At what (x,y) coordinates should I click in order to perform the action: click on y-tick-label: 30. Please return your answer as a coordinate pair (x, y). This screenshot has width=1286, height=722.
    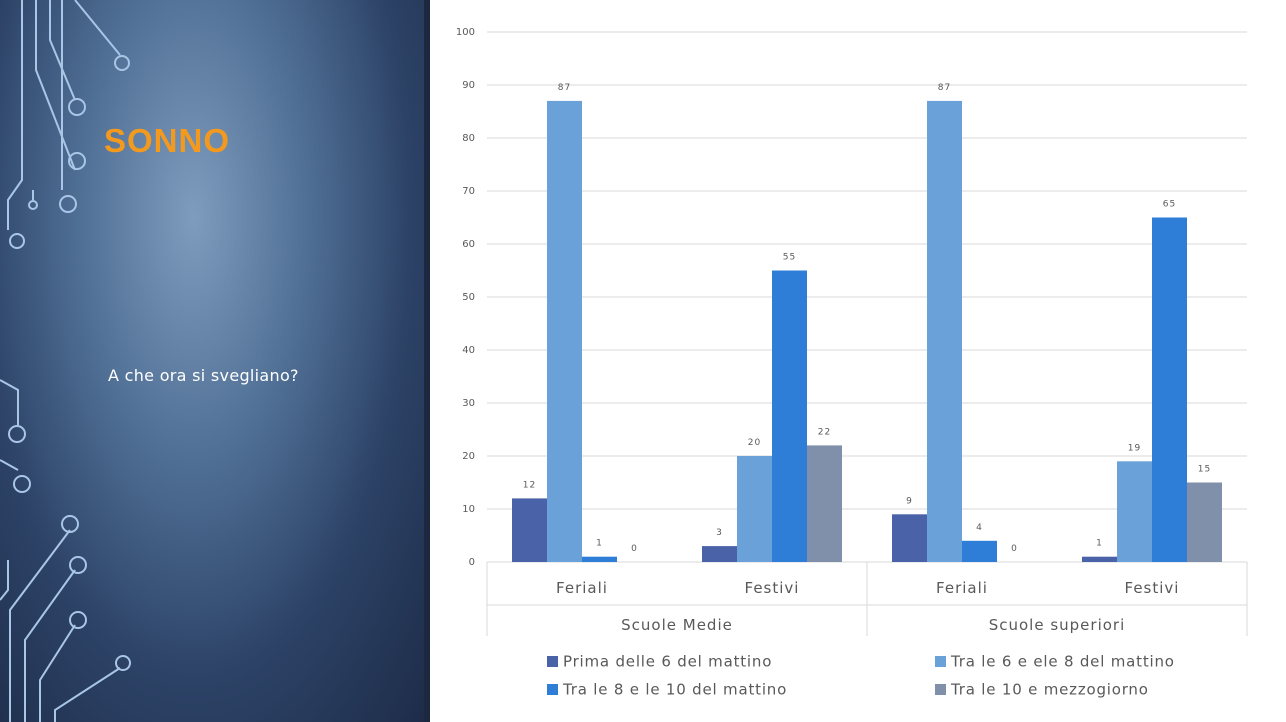
    Looking at the image, I should click on (468, 403).